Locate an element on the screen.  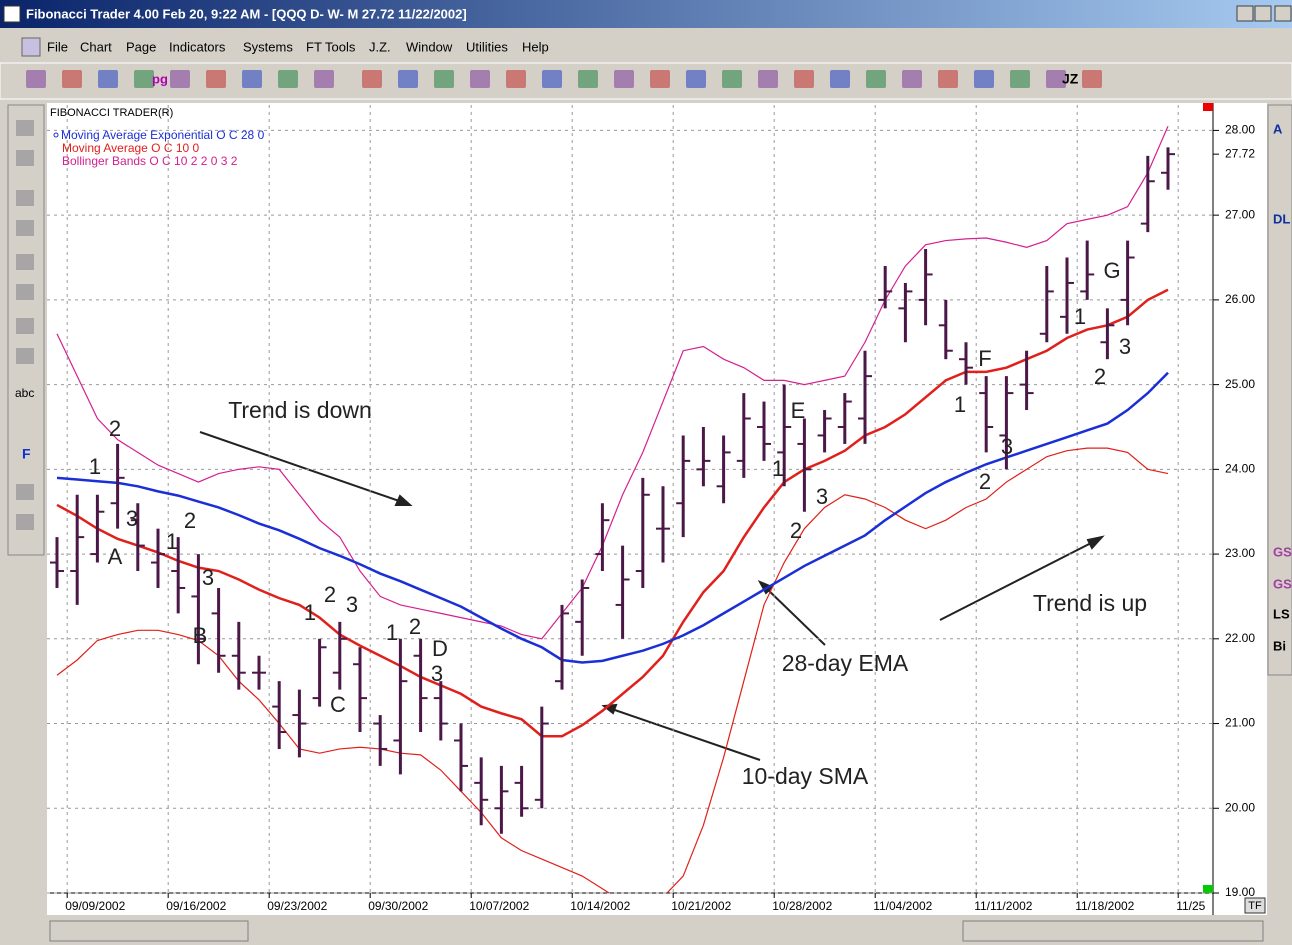
last-price-label: 27.72 is located at coordinates (1240, 153).